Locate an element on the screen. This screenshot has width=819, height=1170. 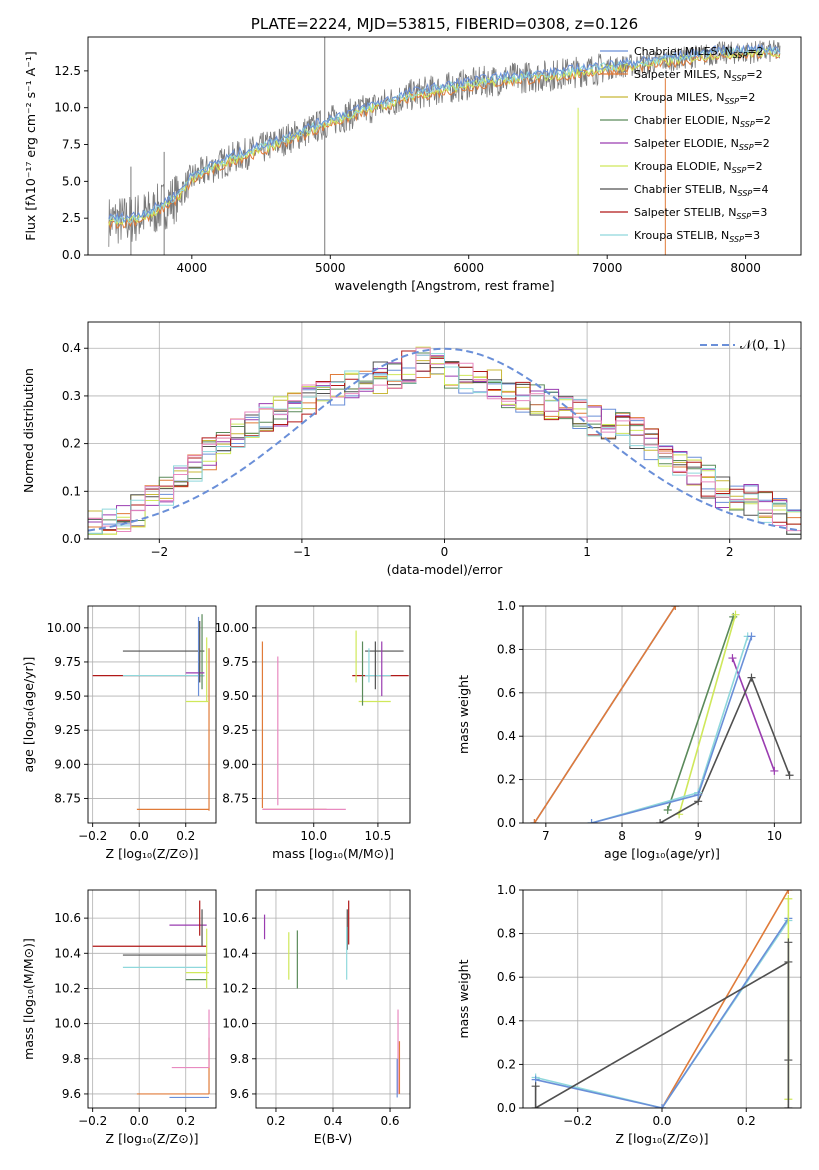
weight-line-chabrier_stelib is located at coordinates (725, 749).